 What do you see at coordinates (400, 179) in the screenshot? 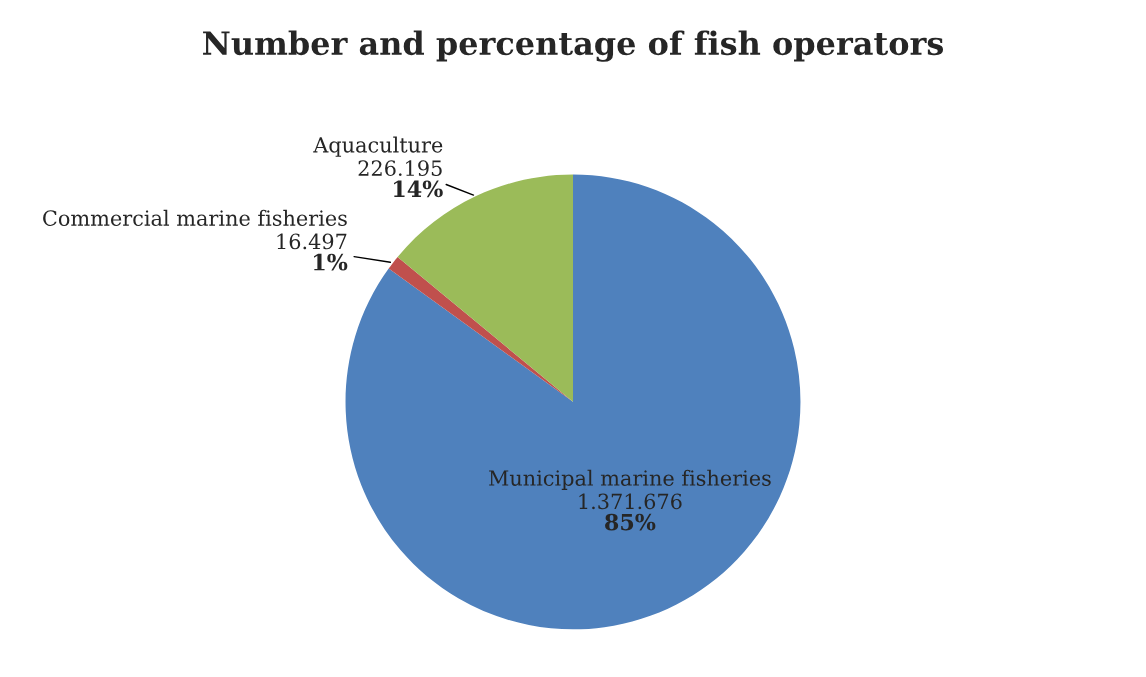
I see `data-label: 226.195 14%` at bounding box center [400, 179].